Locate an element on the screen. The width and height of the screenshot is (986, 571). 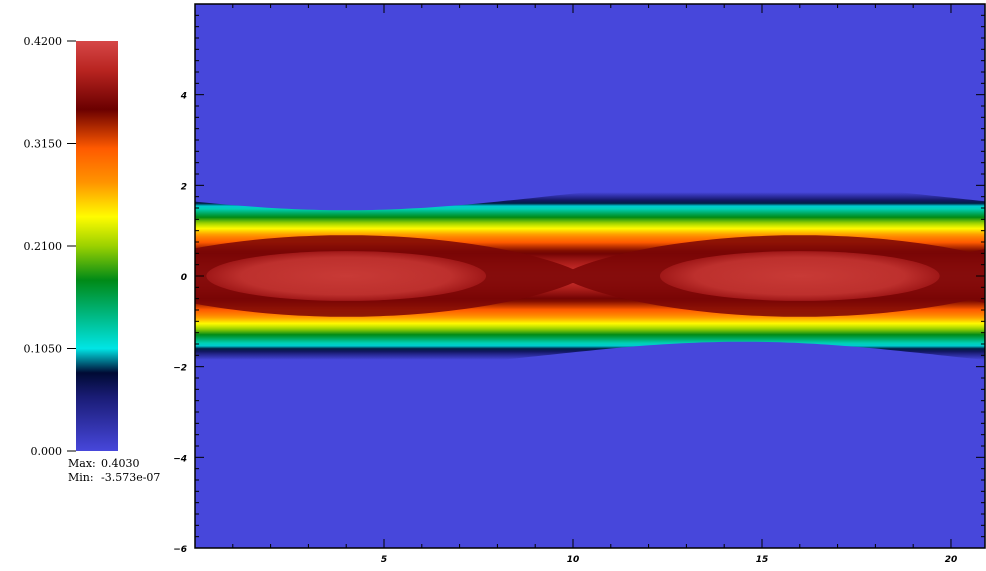
x-tick-label: 15 is located at coordinates (762, 560).